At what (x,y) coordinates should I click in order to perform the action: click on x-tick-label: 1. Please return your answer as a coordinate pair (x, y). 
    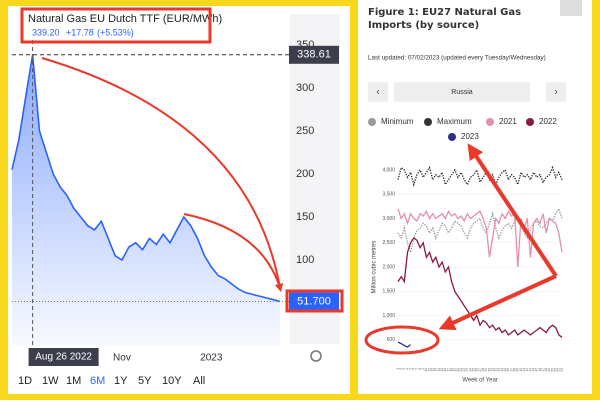
    Looking at the image, I should click on (398, 369).